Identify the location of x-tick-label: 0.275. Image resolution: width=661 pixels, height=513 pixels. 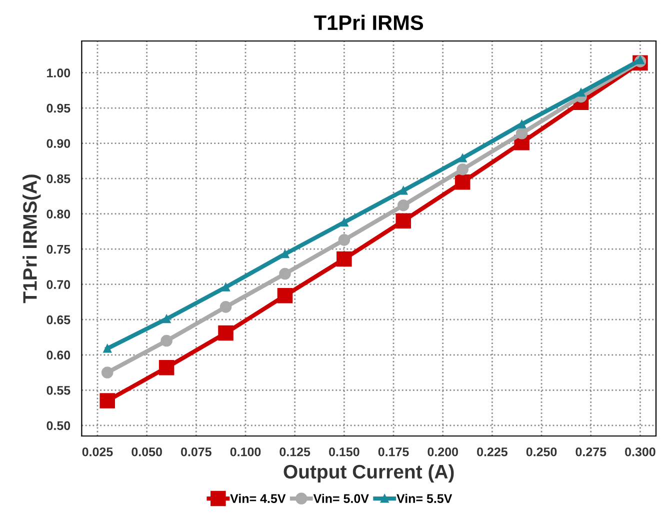
(591, 451).